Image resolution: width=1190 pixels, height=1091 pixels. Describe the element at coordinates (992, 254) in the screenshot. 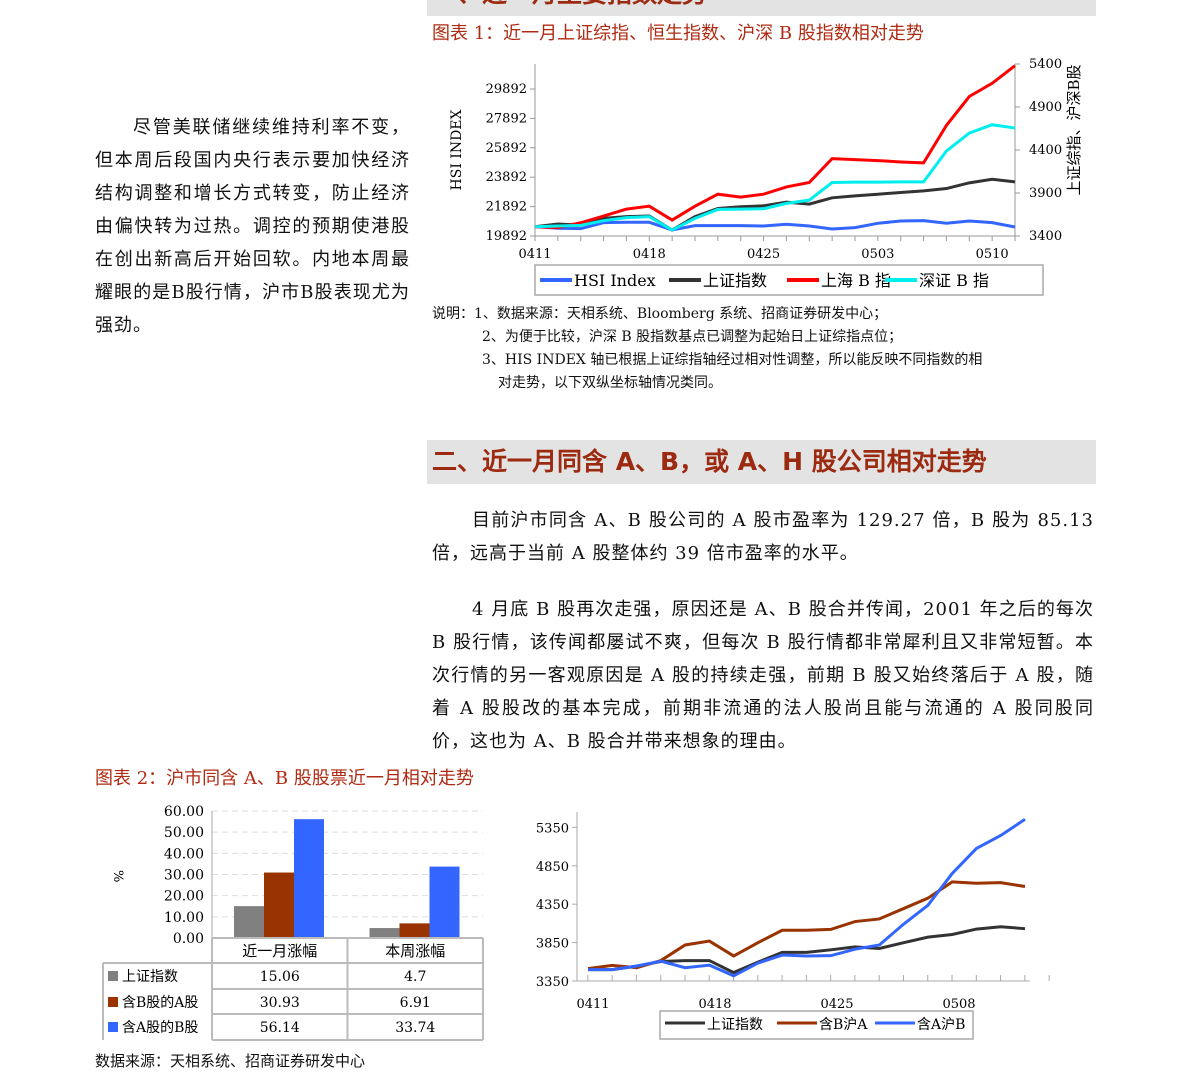

I see `x-tick-label: 0510` at that location.